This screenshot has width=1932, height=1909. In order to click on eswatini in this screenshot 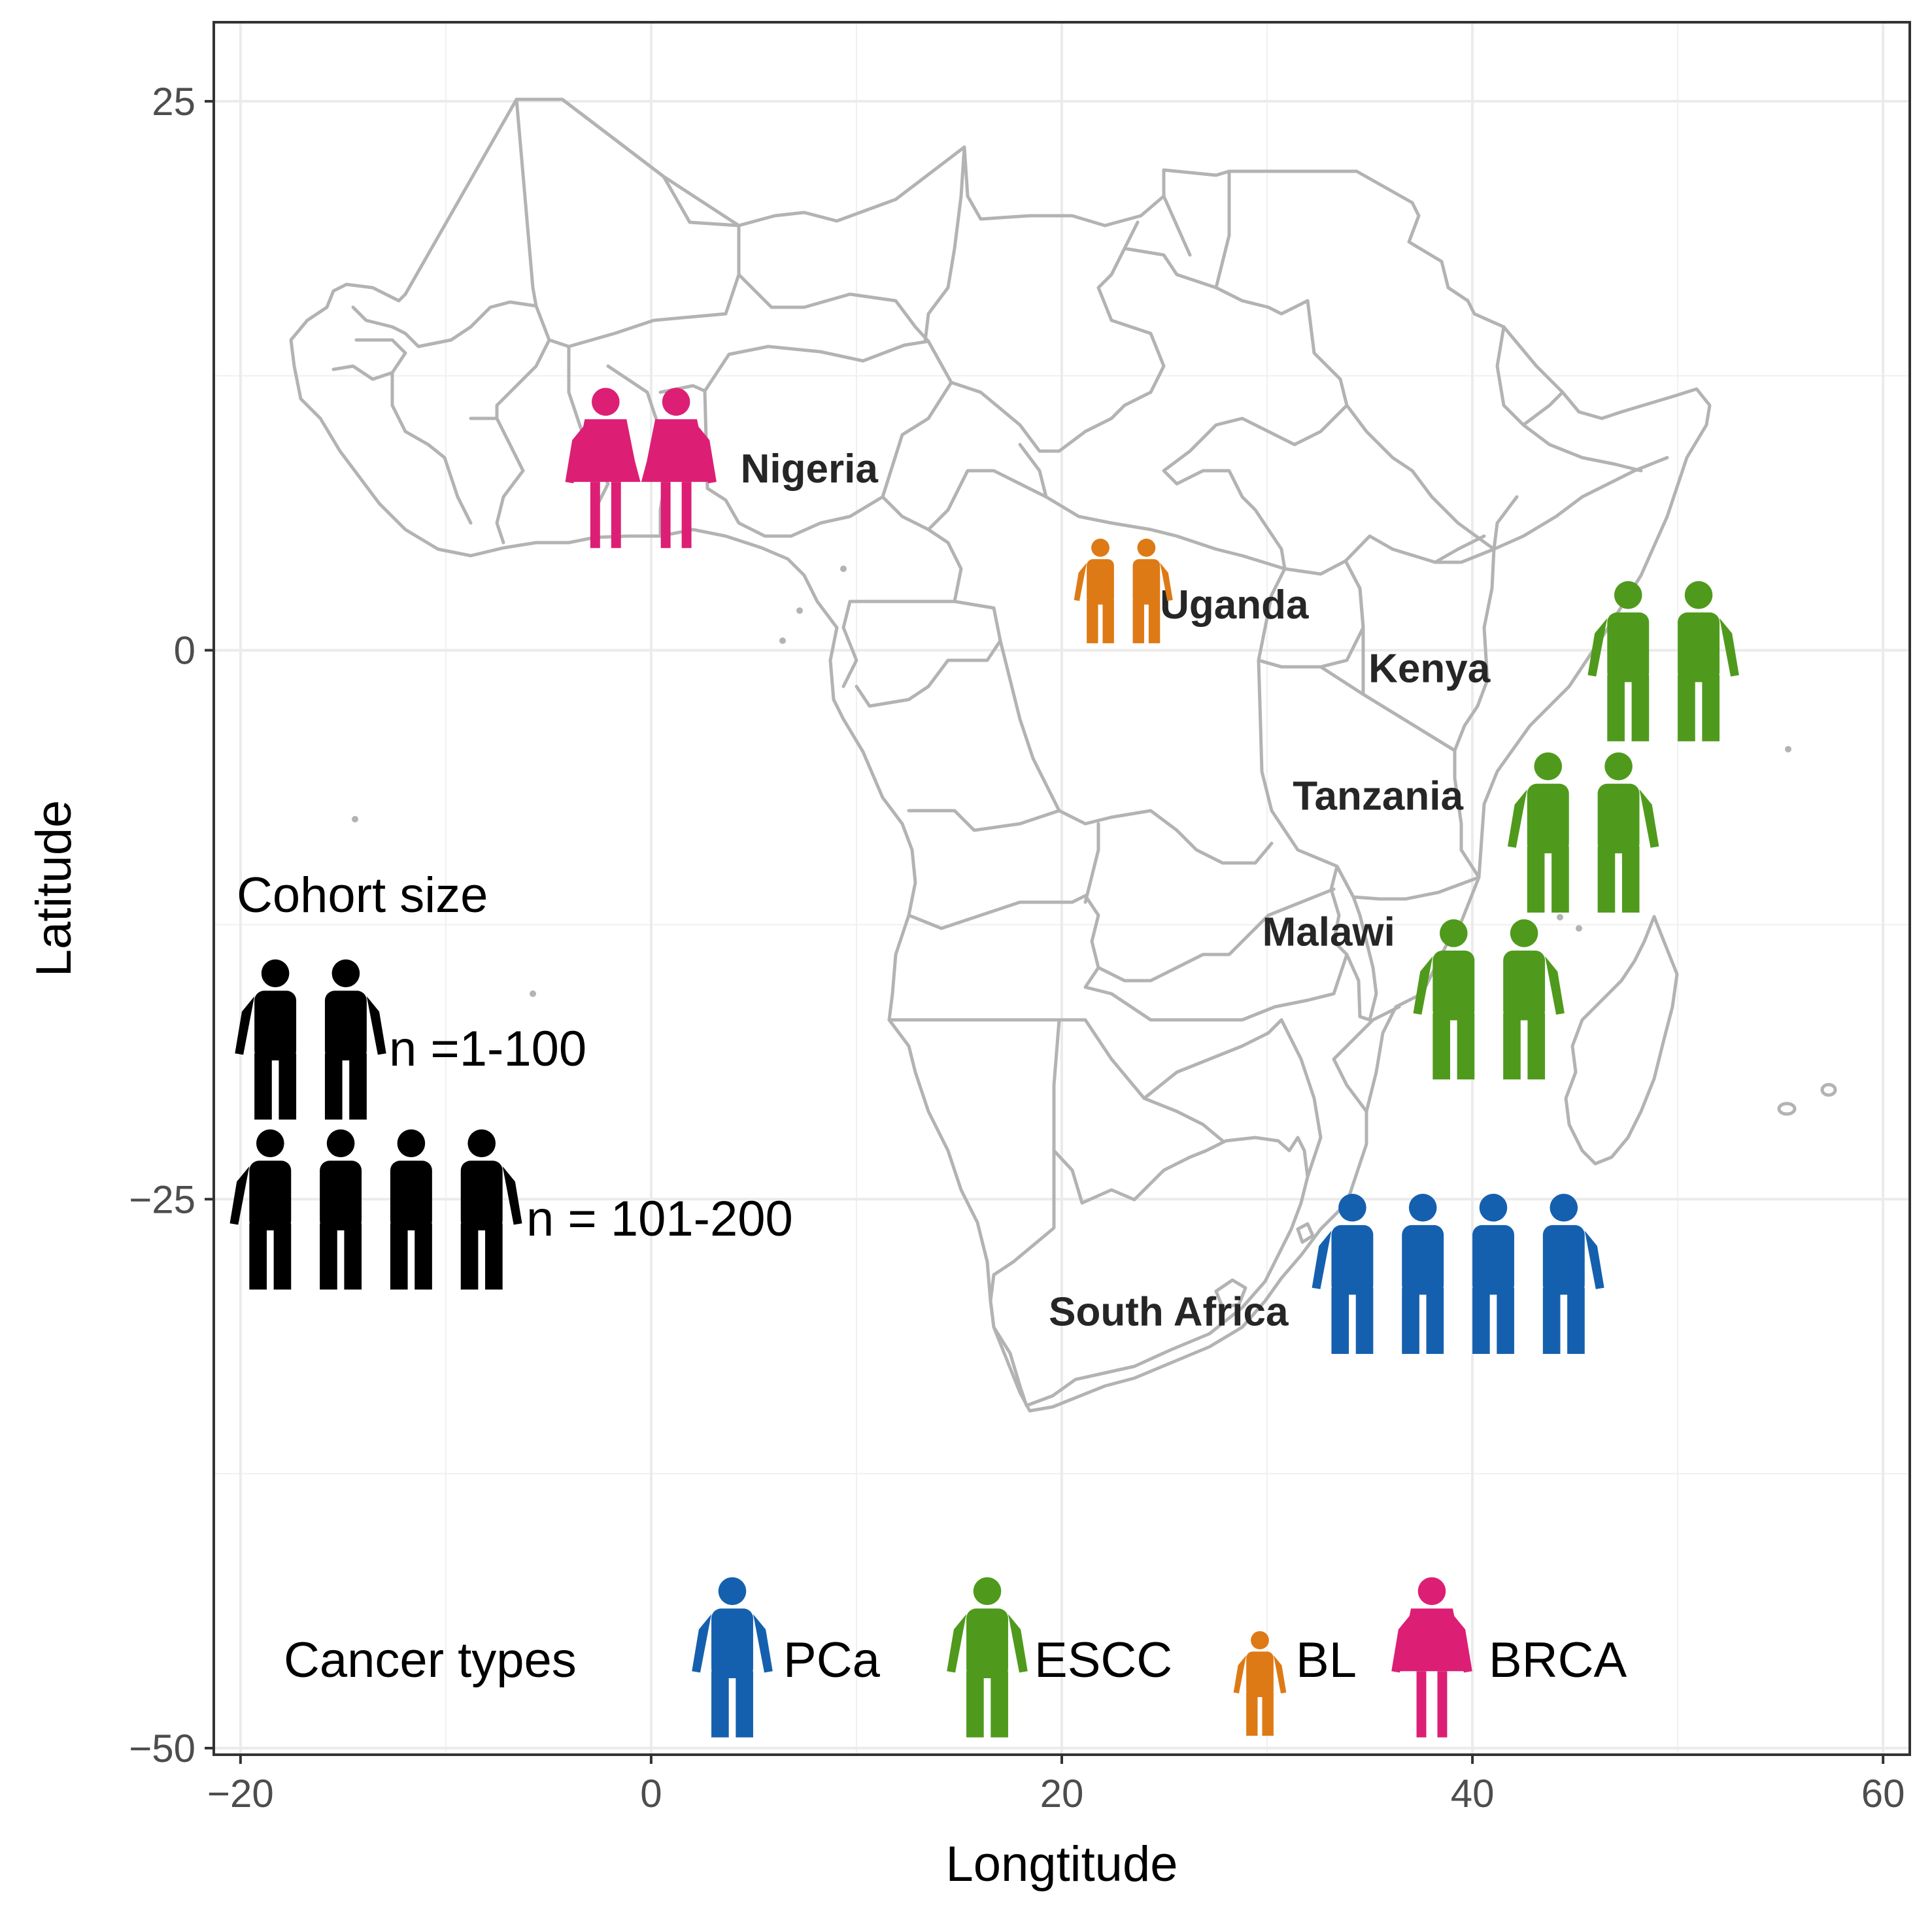, I will do `click(1305, 1233)`.